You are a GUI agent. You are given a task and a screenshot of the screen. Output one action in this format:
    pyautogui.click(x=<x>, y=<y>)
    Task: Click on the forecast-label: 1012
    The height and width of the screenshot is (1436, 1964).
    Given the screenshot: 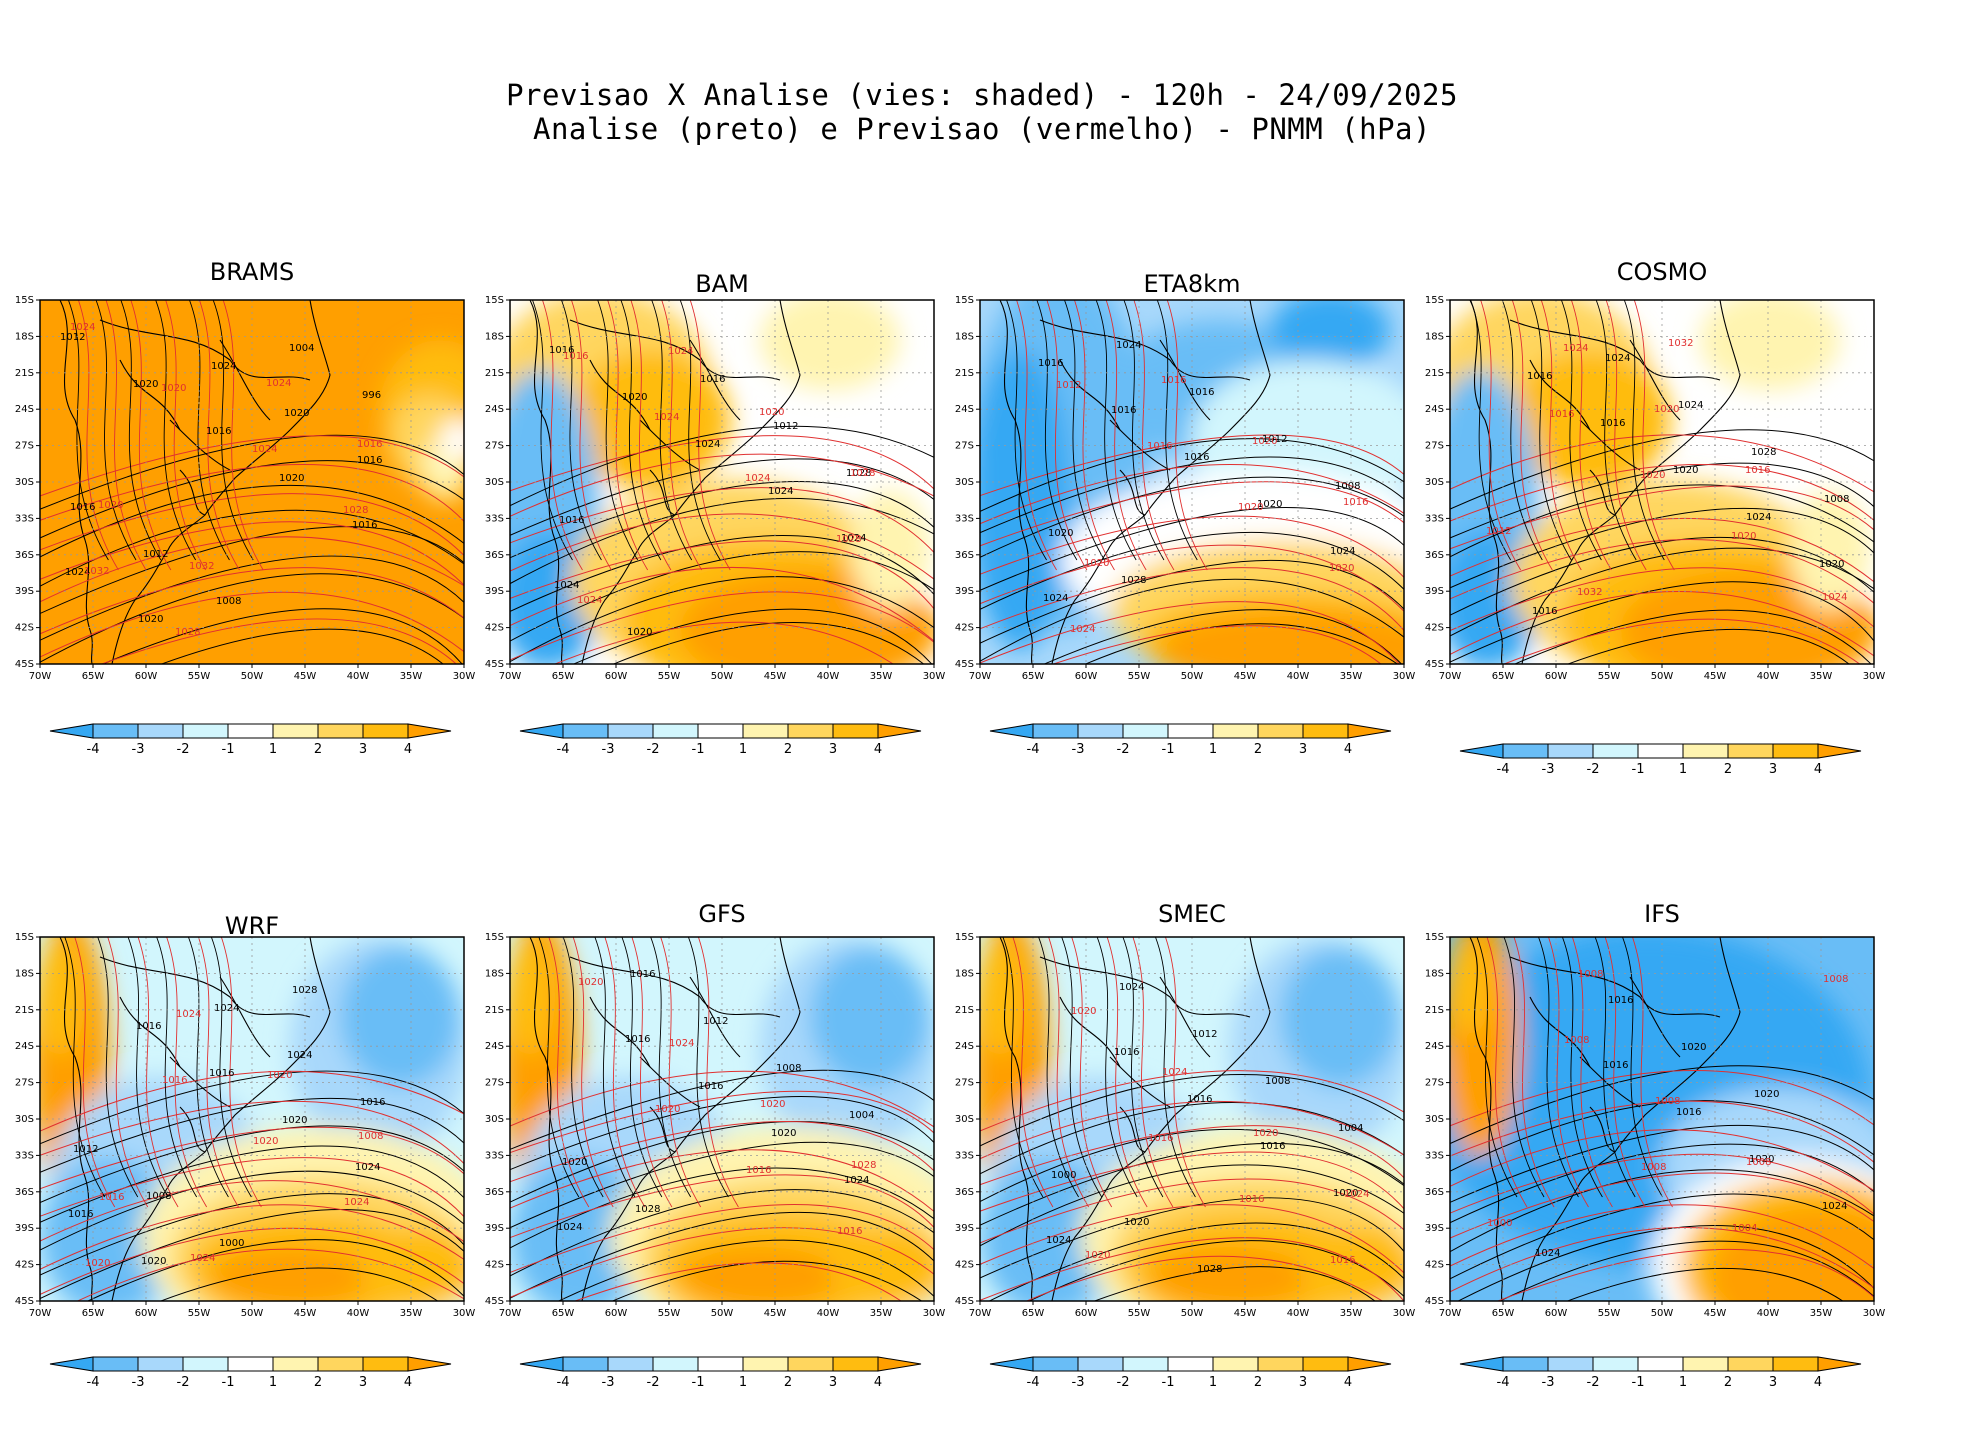 What is the action you would take?
    pyautogui.click(x=1068, y=385)
    